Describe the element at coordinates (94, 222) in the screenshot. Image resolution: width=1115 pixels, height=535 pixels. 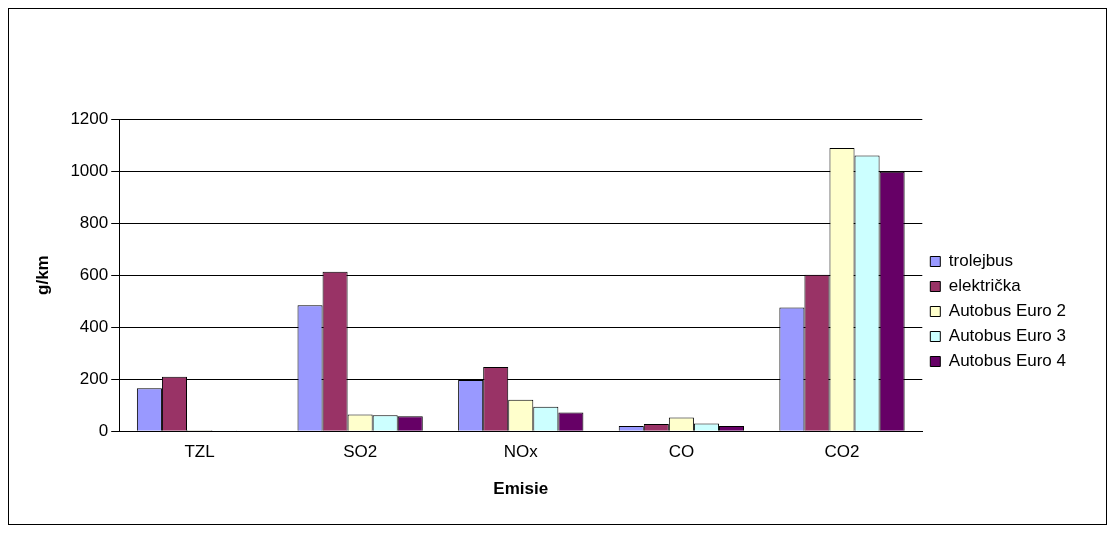
I see `y-tick-label: 800` at that location.